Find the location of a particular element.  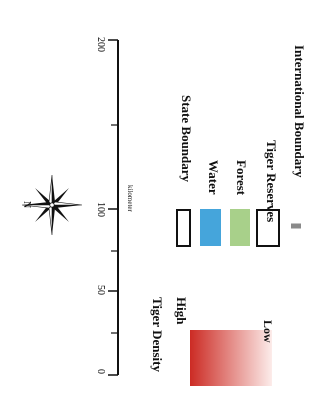

scale-label-50: 50 is located at coordinates (100, 290).